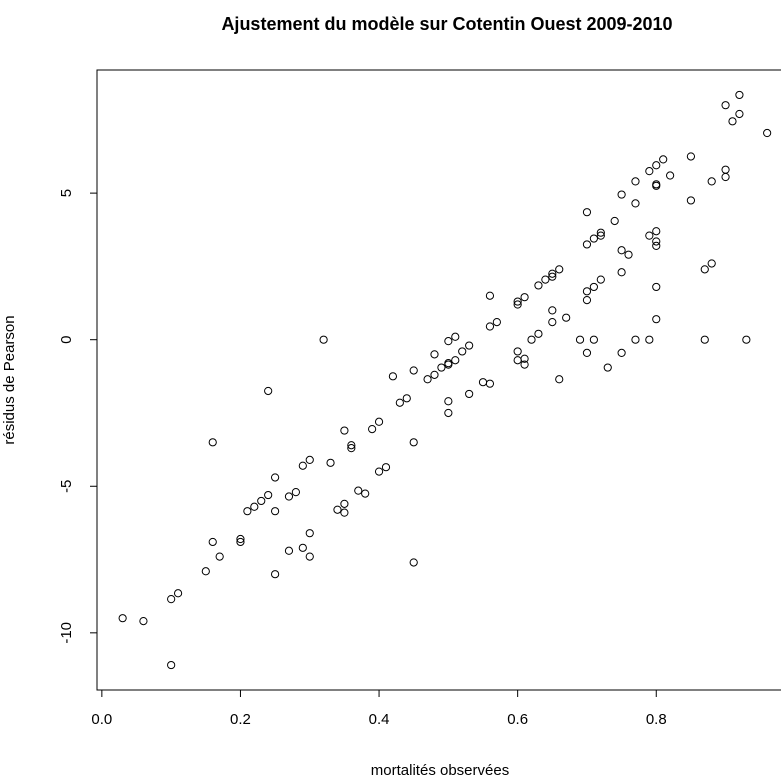  Describe the element at coordinates (66, 193) in the screenshot. I see `y-tick-label: 5` at that location.